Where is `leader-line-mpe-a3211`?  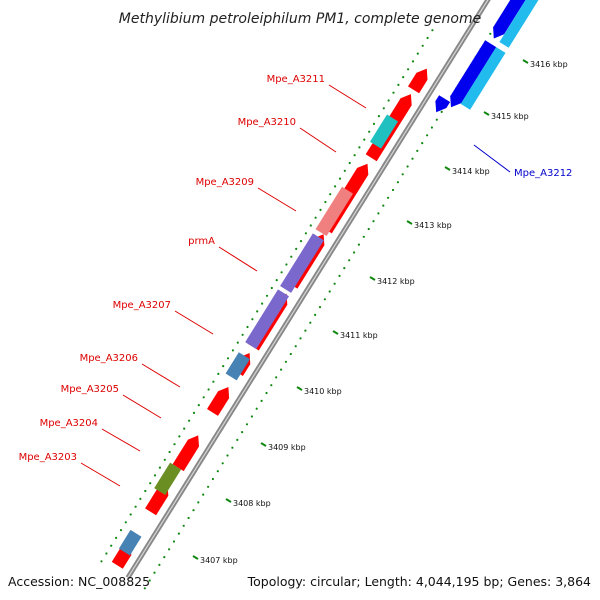
leader-line-mpe-a3211 is located at coordinates (347, 96).